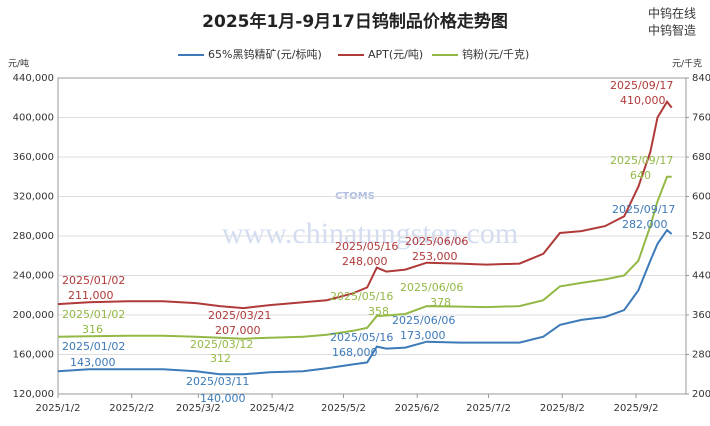 This screenshot has height=426, width=710. I want to click on y2-tick-label: 760, so click(701, 118).